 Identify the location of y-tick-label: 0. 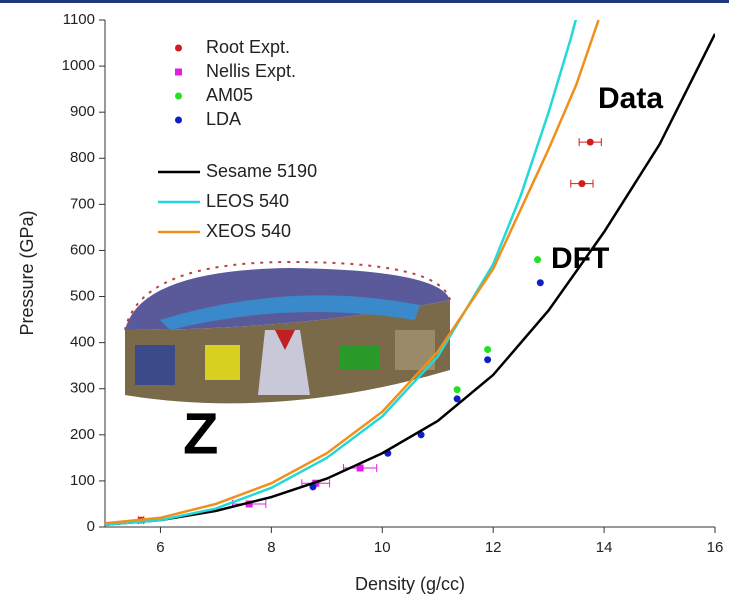
(91, 526).